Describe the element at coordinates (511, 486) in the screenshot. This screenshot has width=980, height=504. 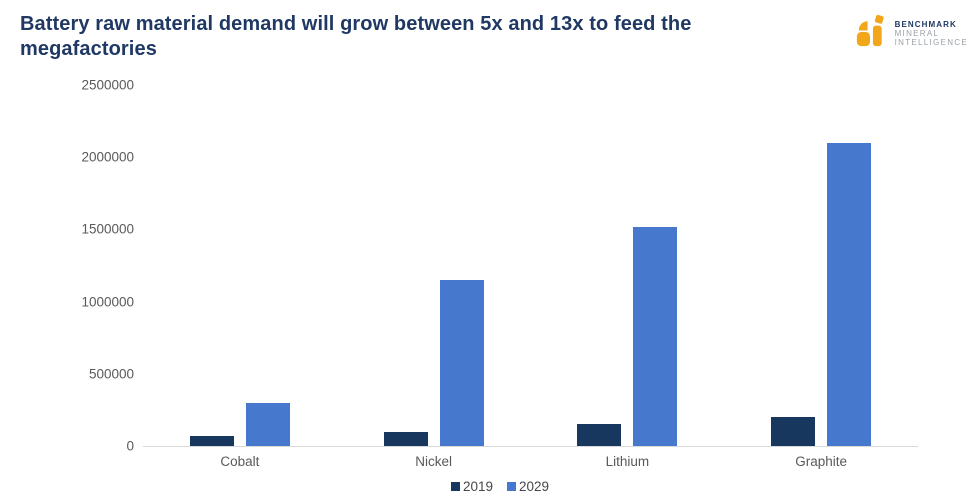
I see `legend-marker-2029` at that location.